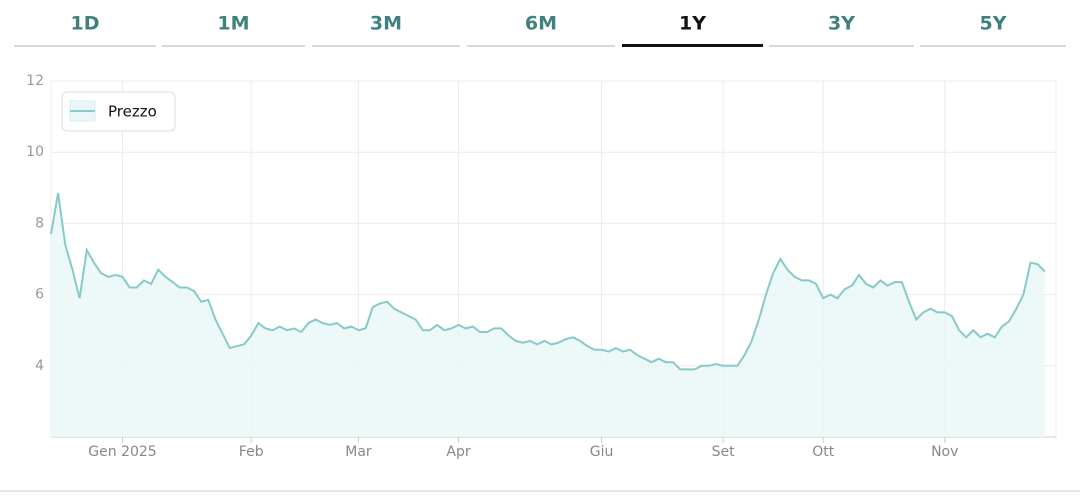 This screenshot has width=1080, height=498. What do you see at coordinates (692, 24) in the screenshot?
I see `tab-label: 1Y` at bounding box center [692, 24].